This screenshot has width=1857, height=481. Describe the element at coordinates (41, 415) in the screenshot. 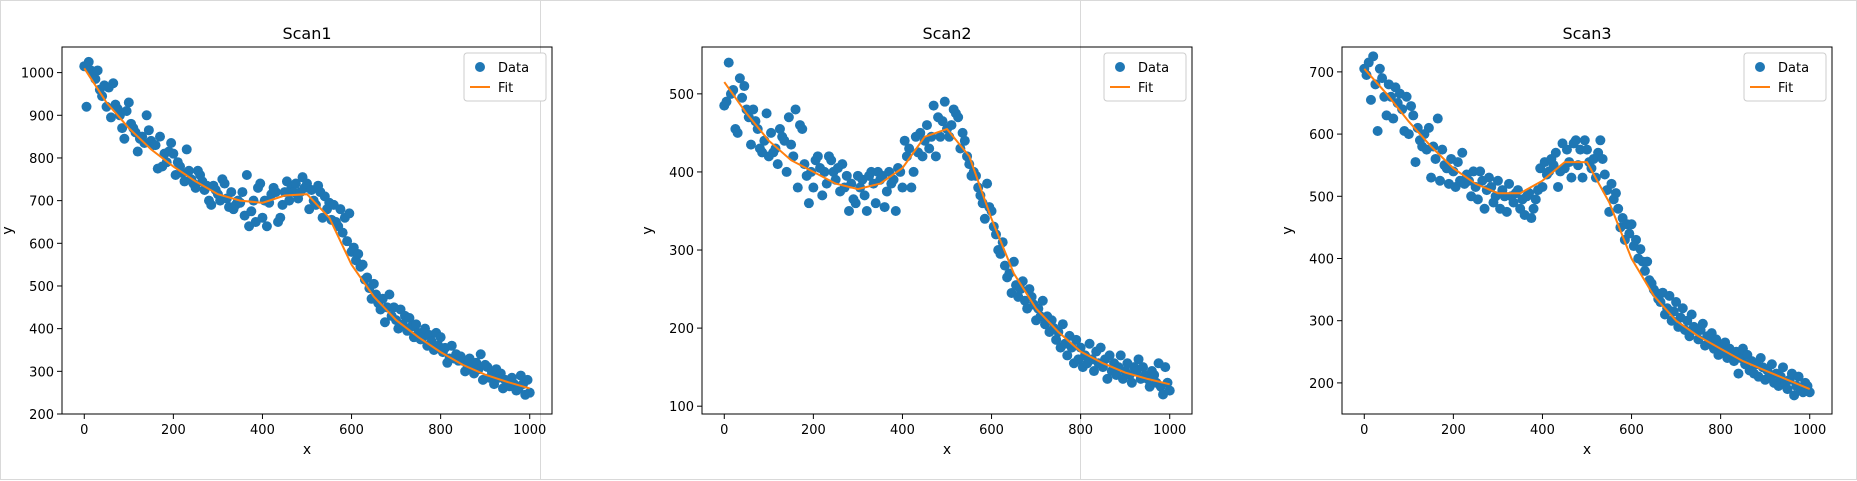

I see `y-tick-label: 200` at that location.